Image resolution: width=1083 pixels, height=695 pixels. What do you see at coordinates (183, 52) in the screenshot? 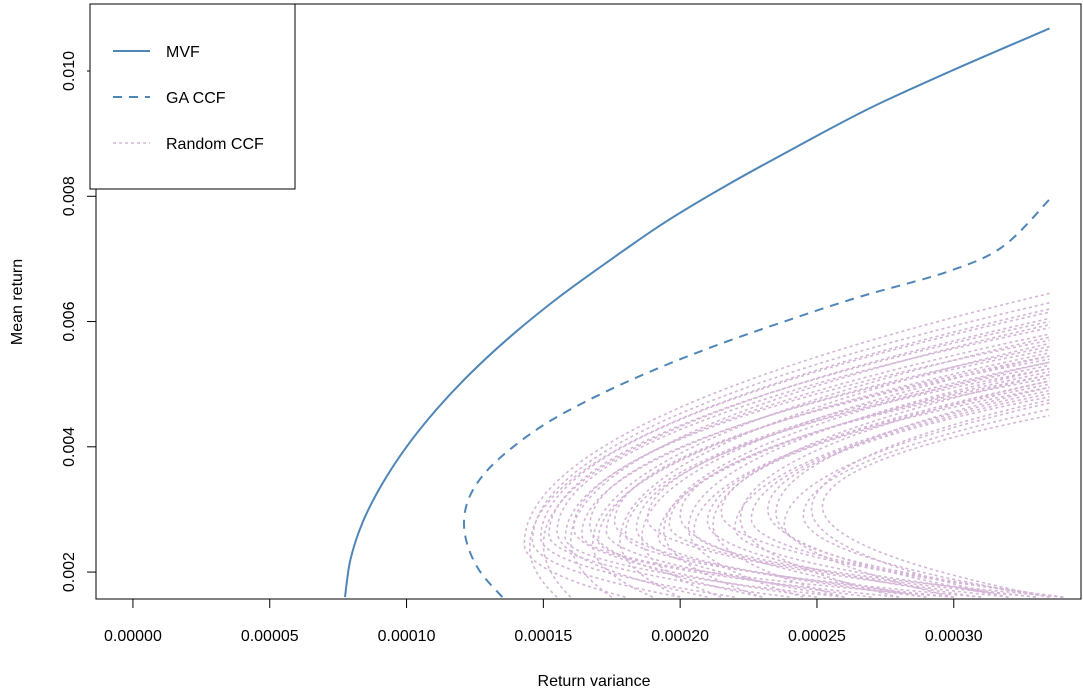
I see `legend-label-mvf: MVF` at bounding box center [183, 52].